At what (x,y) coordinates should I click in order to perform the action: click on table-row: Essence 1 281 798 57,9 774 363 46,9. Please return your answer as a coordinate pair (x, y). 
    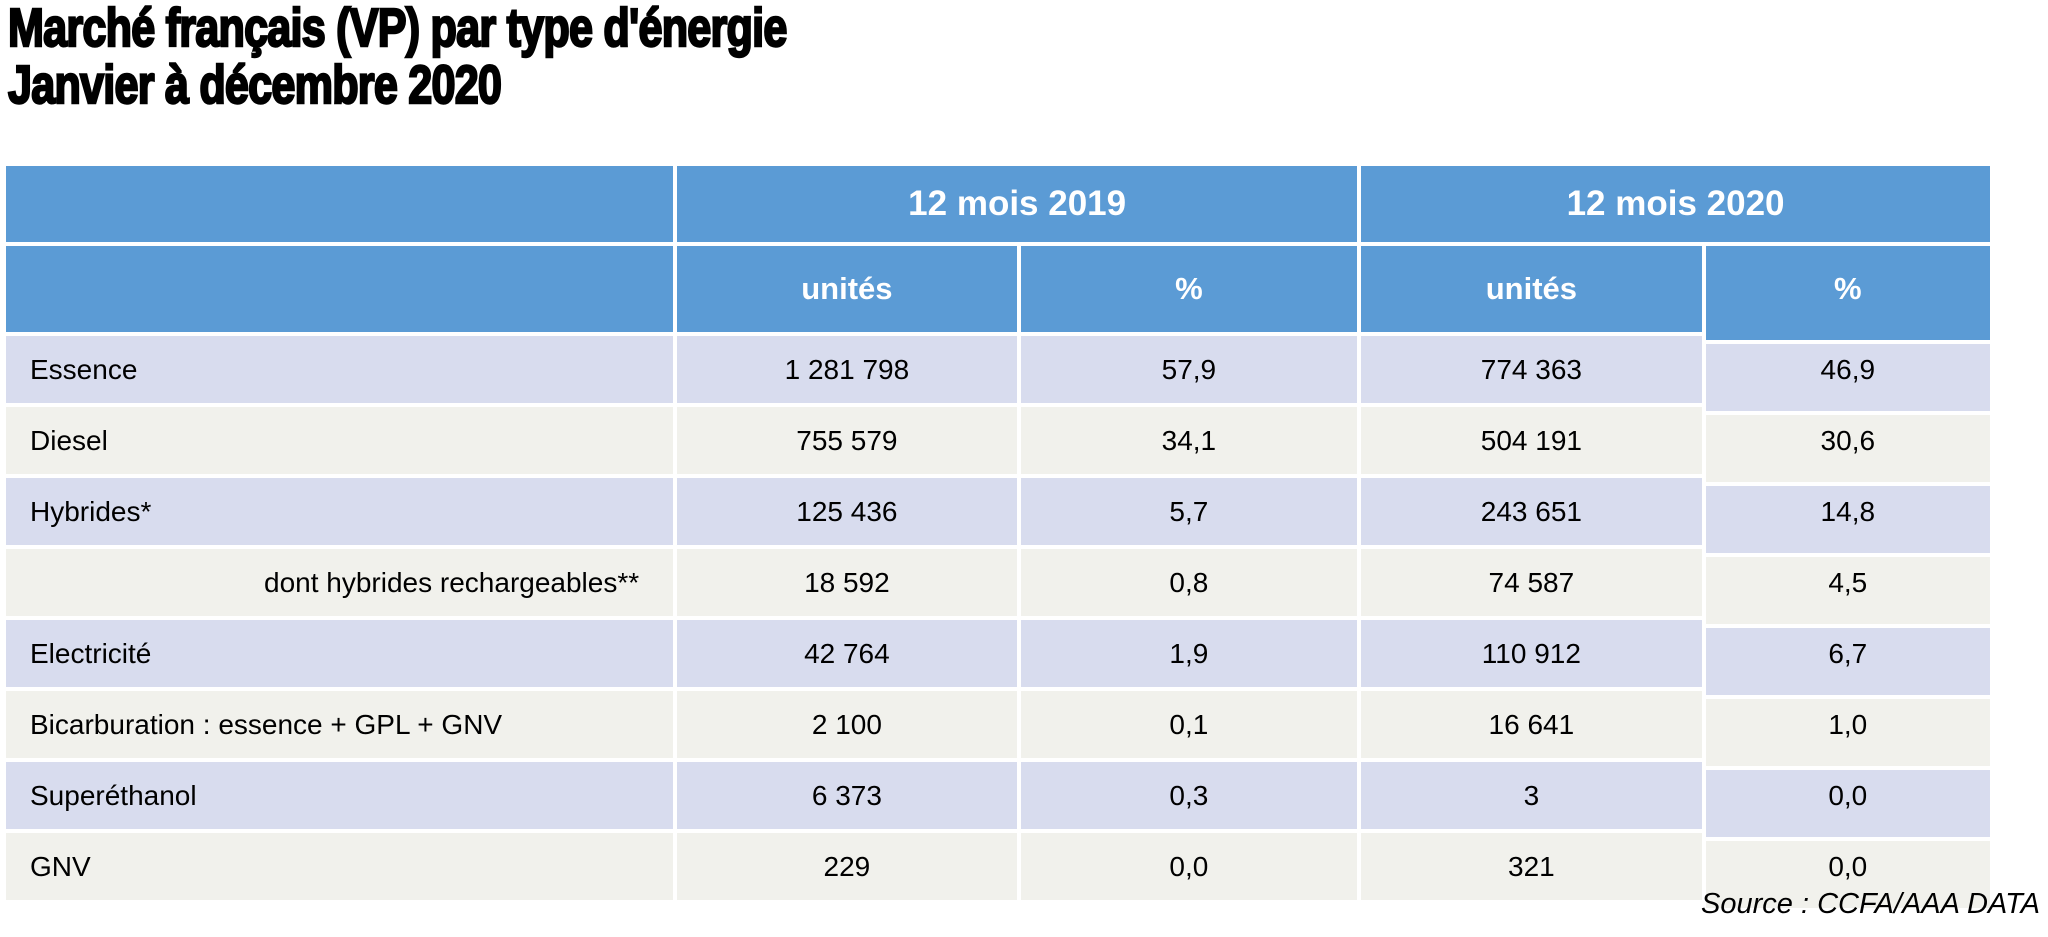
    Looking at the image, I should click on (998, 373).